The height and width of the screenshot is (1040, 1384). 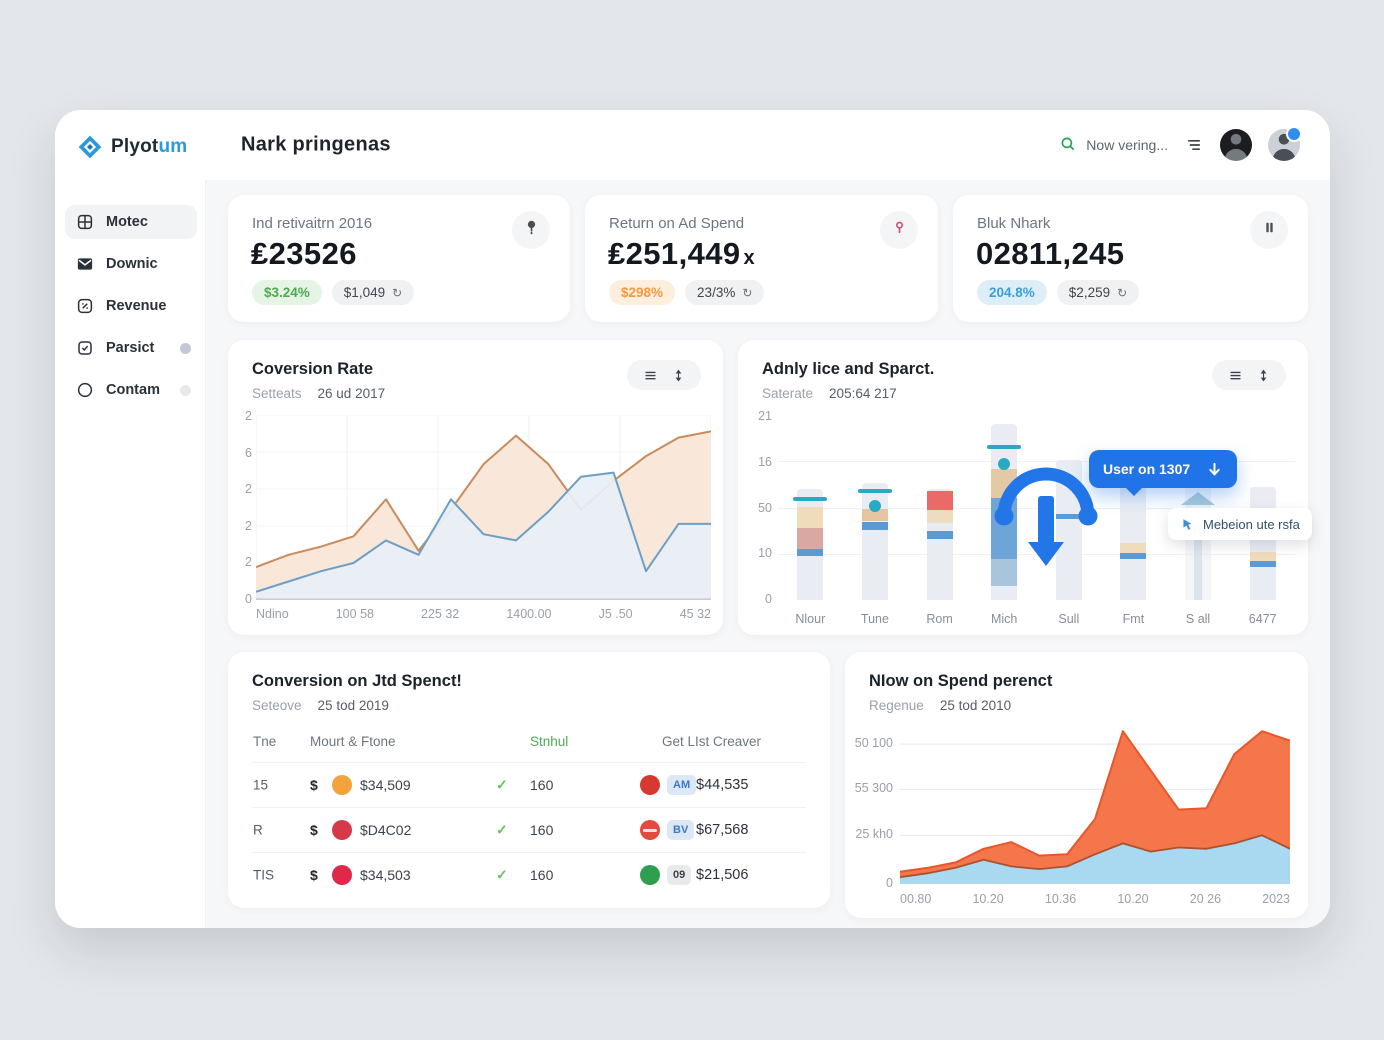 I want to click on avatar, so click(x=1236, y=145).